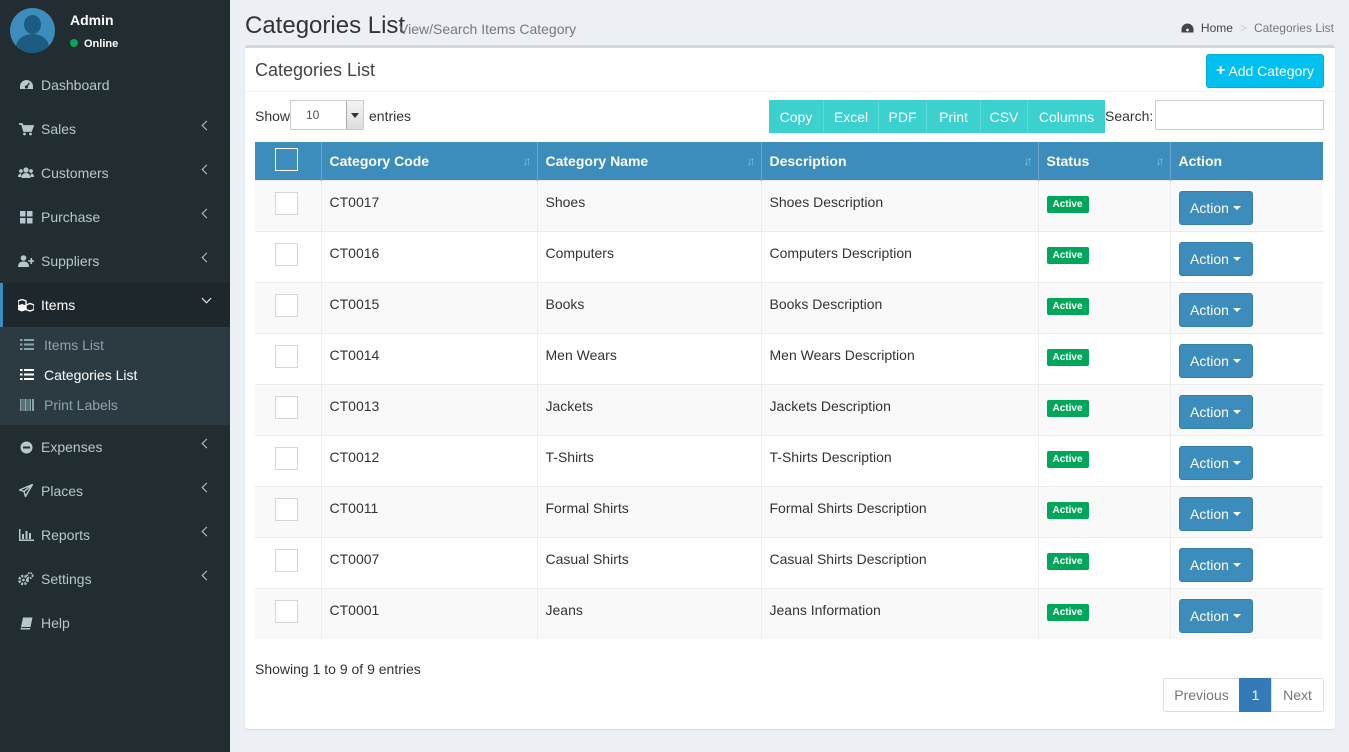 The height and width of the screenshot is (752, 1349). What do you see at coordinates (429, 613) in the screenshot?
I see `cell-category-code: CT0001` at bounding box center [429, 613].